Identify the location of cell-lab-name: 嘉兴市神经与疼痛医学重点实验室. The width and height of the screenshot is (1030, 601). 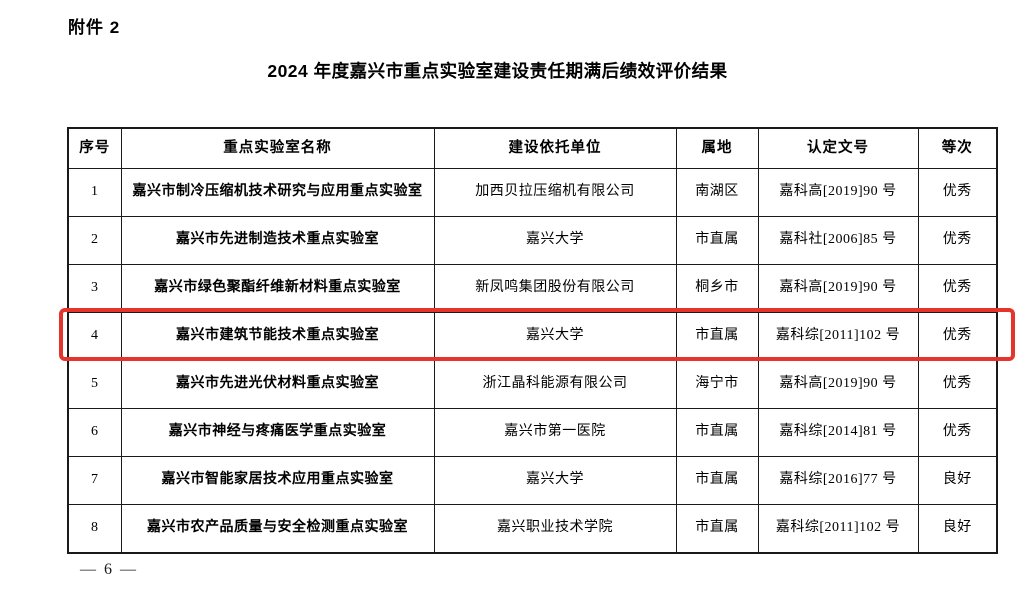
(277, 432).